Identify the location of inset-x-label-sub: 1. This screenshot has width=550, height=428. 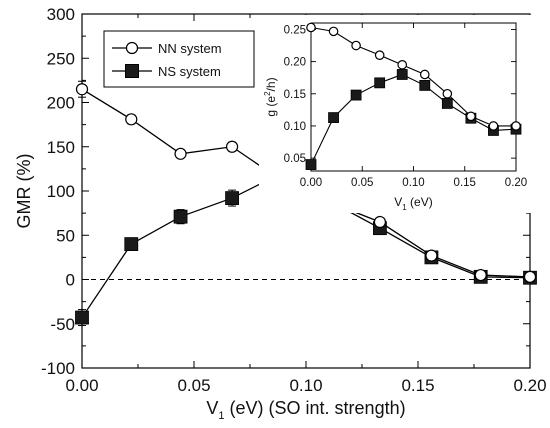
(404, 207).